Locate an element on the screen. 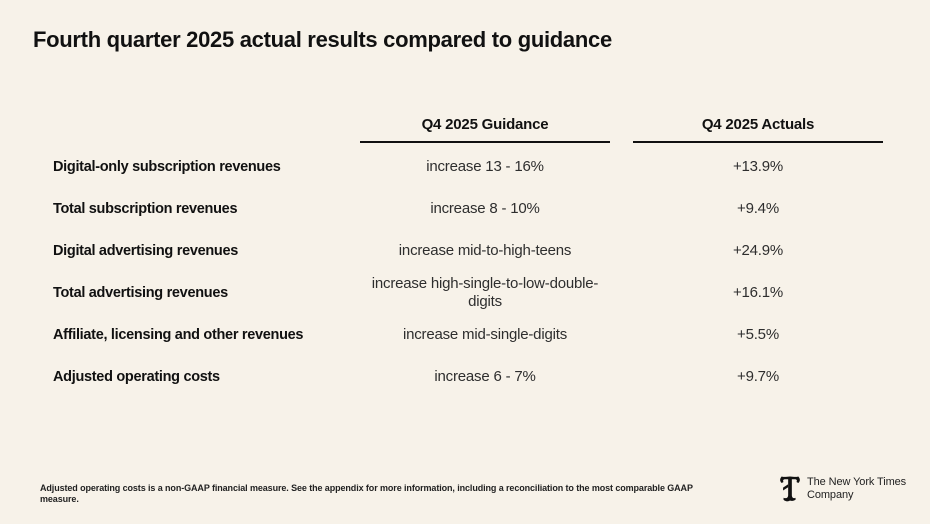  logo-line-1: The New York Times is located at coordinates (857, 482).